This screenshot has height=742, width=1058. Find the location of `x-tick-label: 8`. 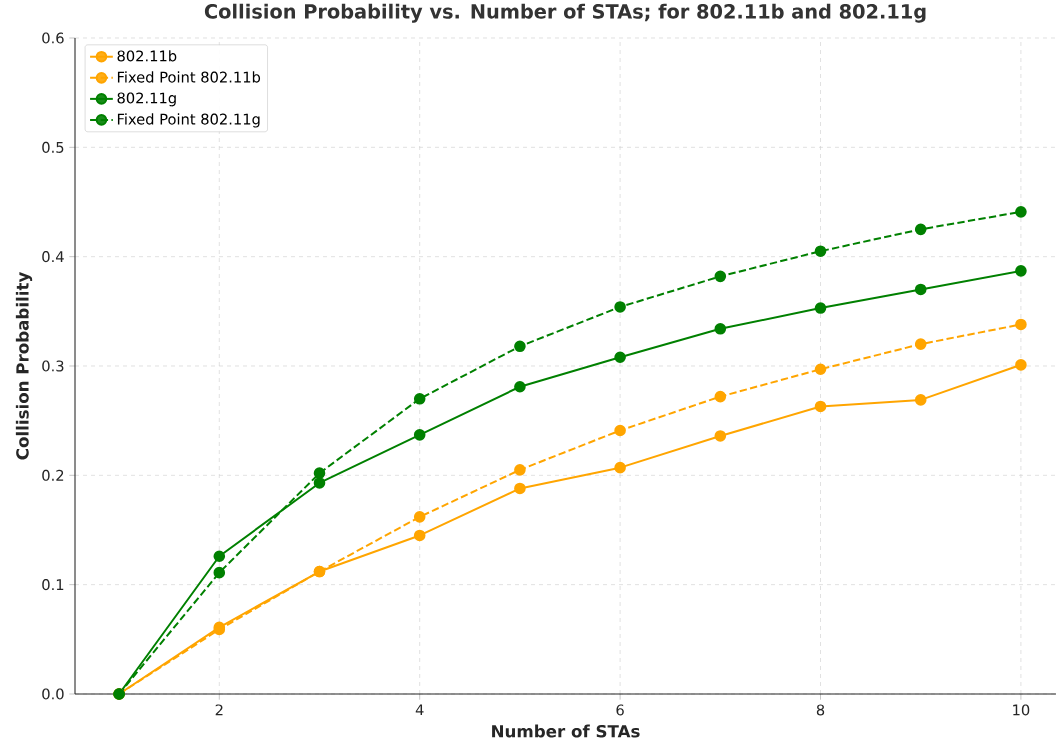

x-tick-label: 8 is located at coordinates (820, 710).